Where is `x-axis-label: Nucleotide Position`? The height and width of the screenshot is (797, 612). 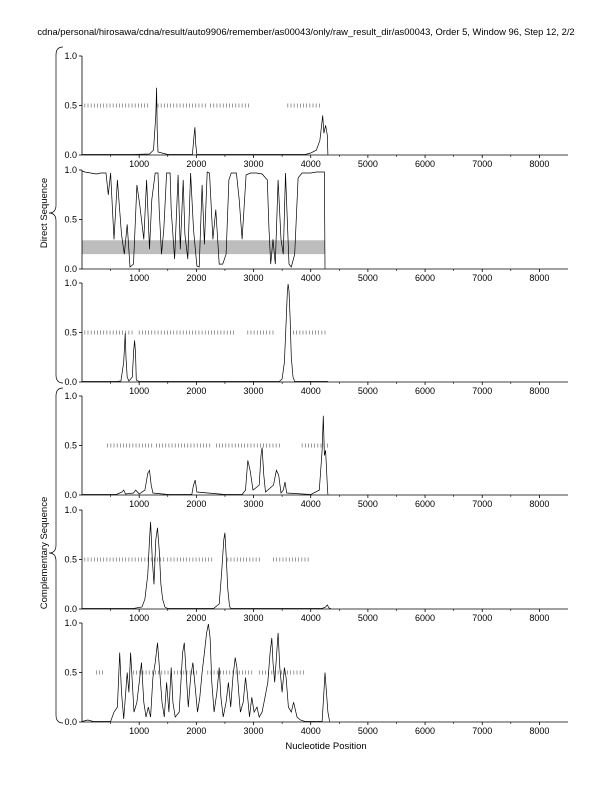
x-axis-label: Nucleotide Position is located at coordinates (325, 746).